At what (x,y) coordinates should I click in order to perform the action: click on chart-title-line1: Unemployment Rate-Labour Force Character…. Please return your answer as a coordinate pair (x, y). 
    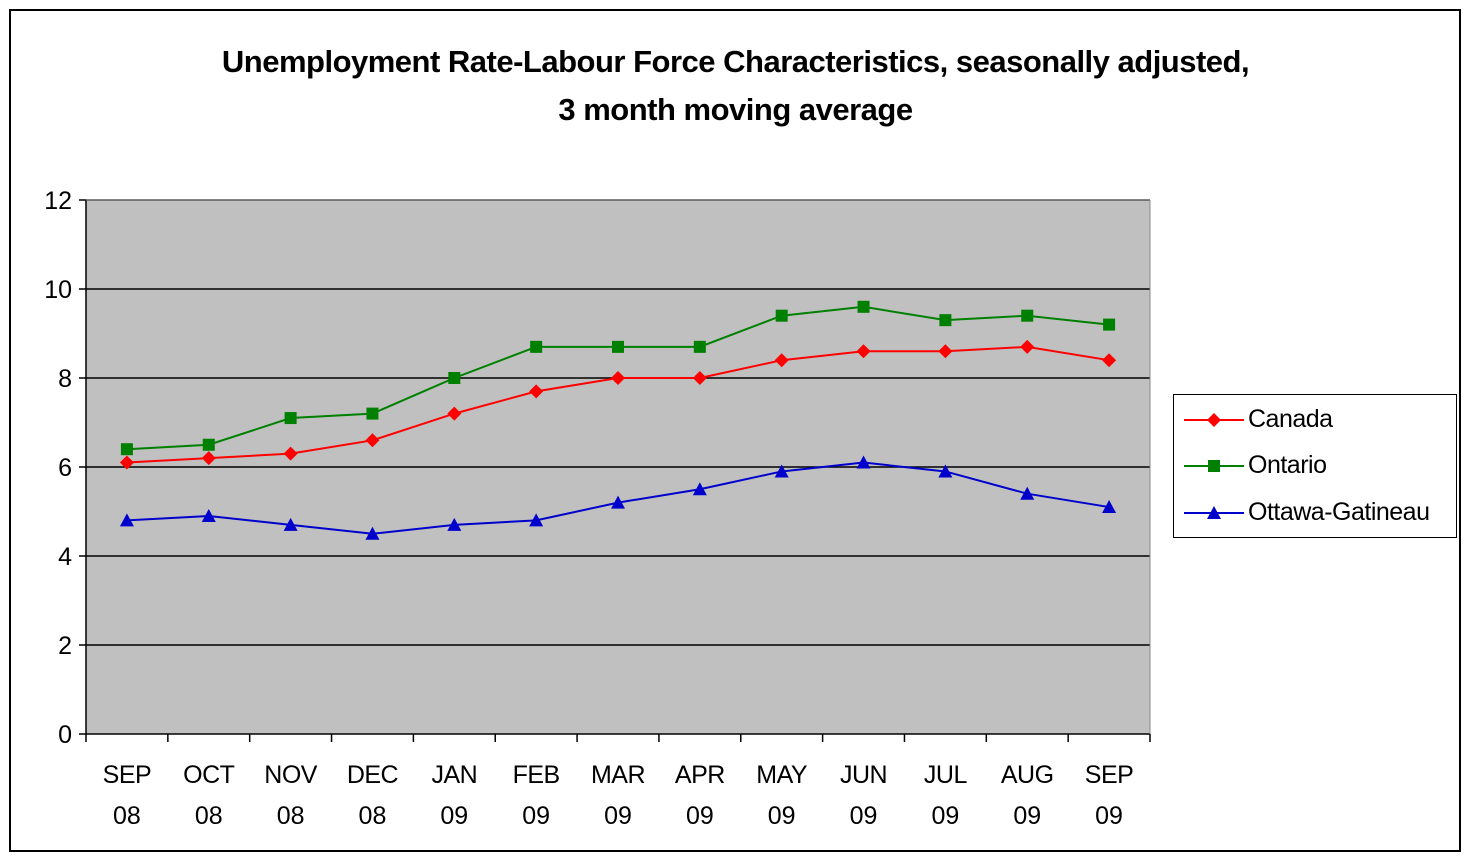
    Looking at the image, I should click on (735, 61).